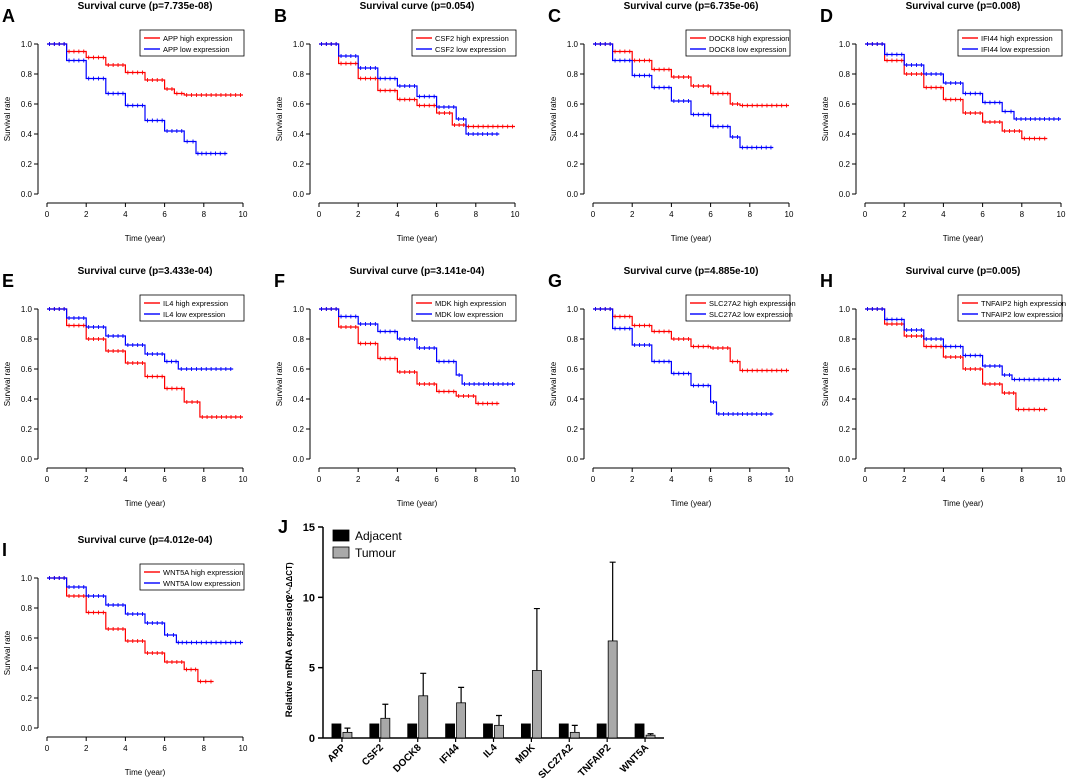 This screenshot has width=1072, height=784. What do you see at coordinates (671, 479) in the screenshot?
I see `x-tick-label: 4` at bounding box center [671, 479].